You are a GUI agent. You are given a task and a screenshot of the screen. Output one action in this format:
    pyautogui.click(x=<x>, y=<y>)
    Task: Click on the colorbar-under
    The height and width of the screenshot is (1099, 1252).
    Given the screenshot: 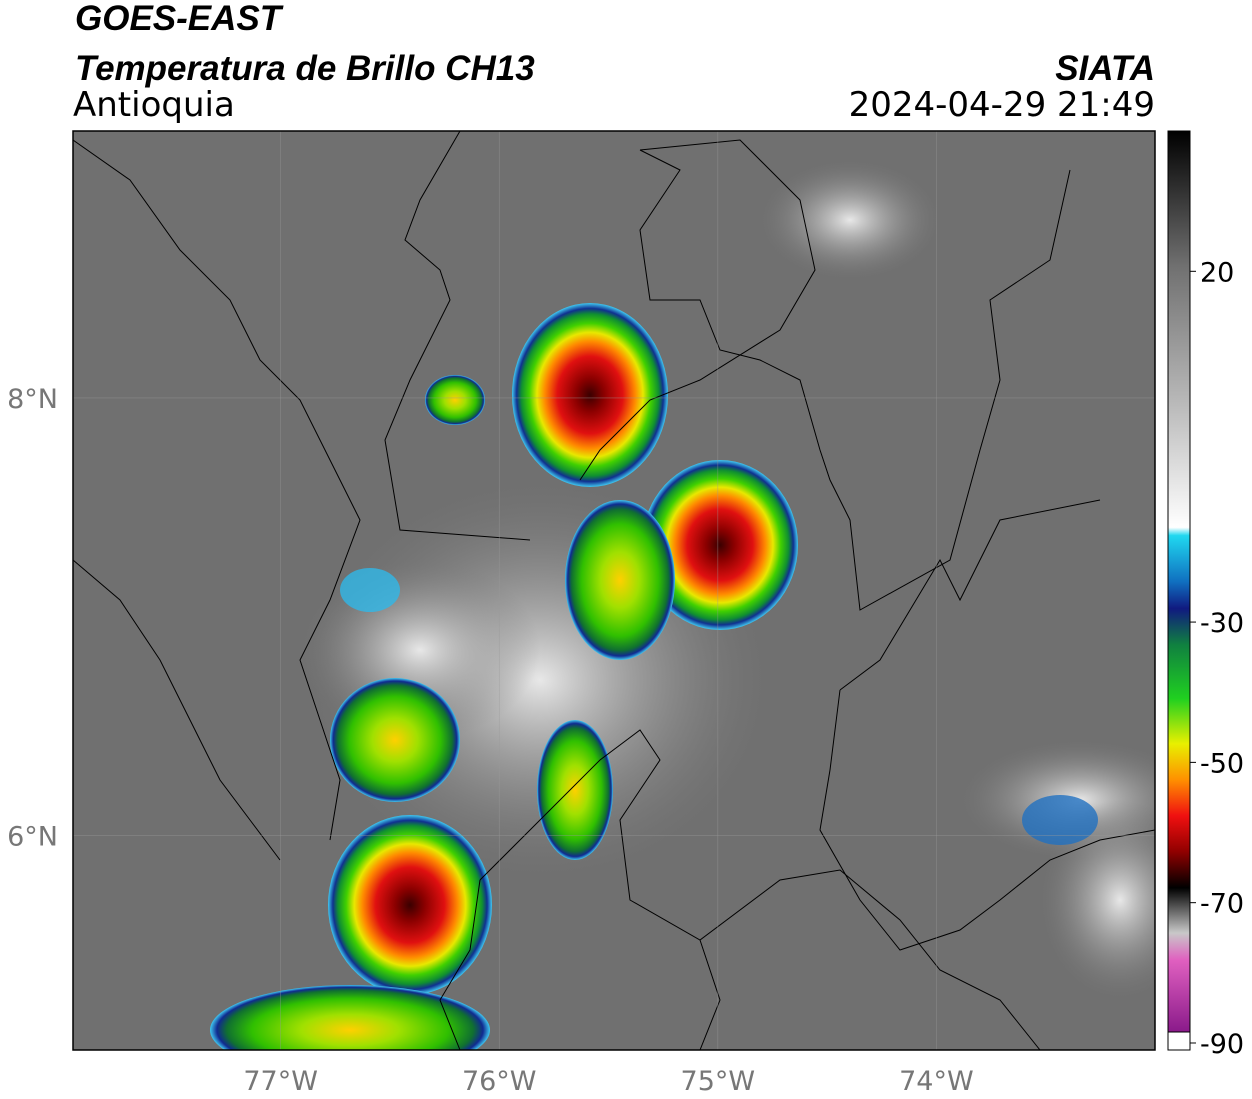 What is the action you would take?
    pyautogui.click(x=1179, y=1041)
    